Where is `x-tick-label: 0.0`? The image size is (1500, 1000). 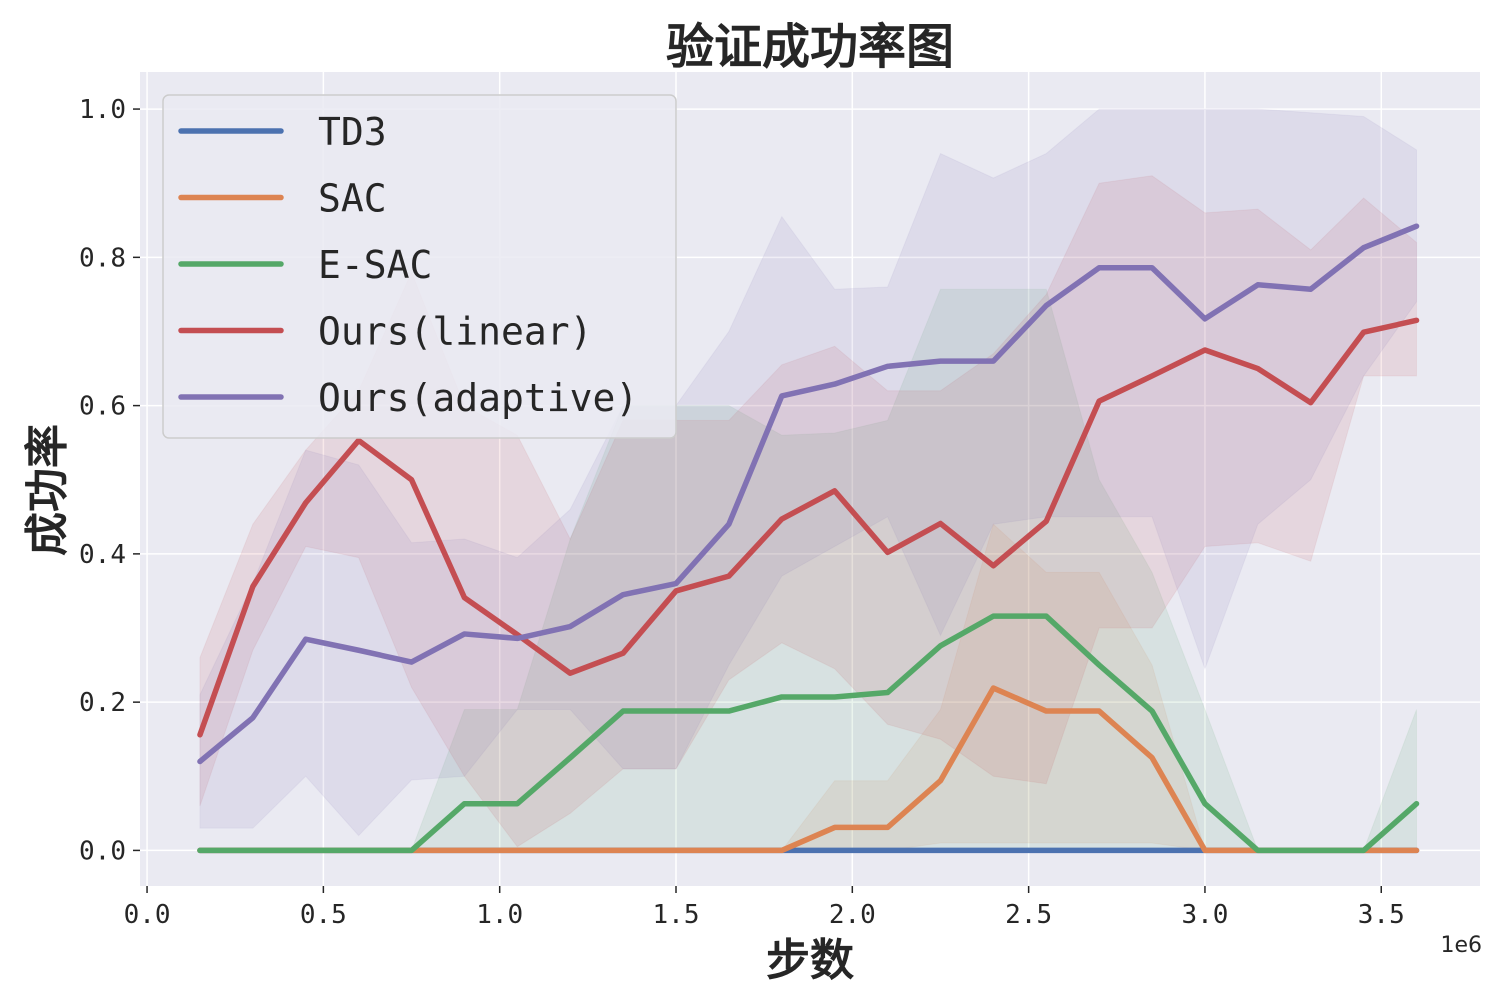 x-tick-label: 0.0 is located at coordinates (147, 915).